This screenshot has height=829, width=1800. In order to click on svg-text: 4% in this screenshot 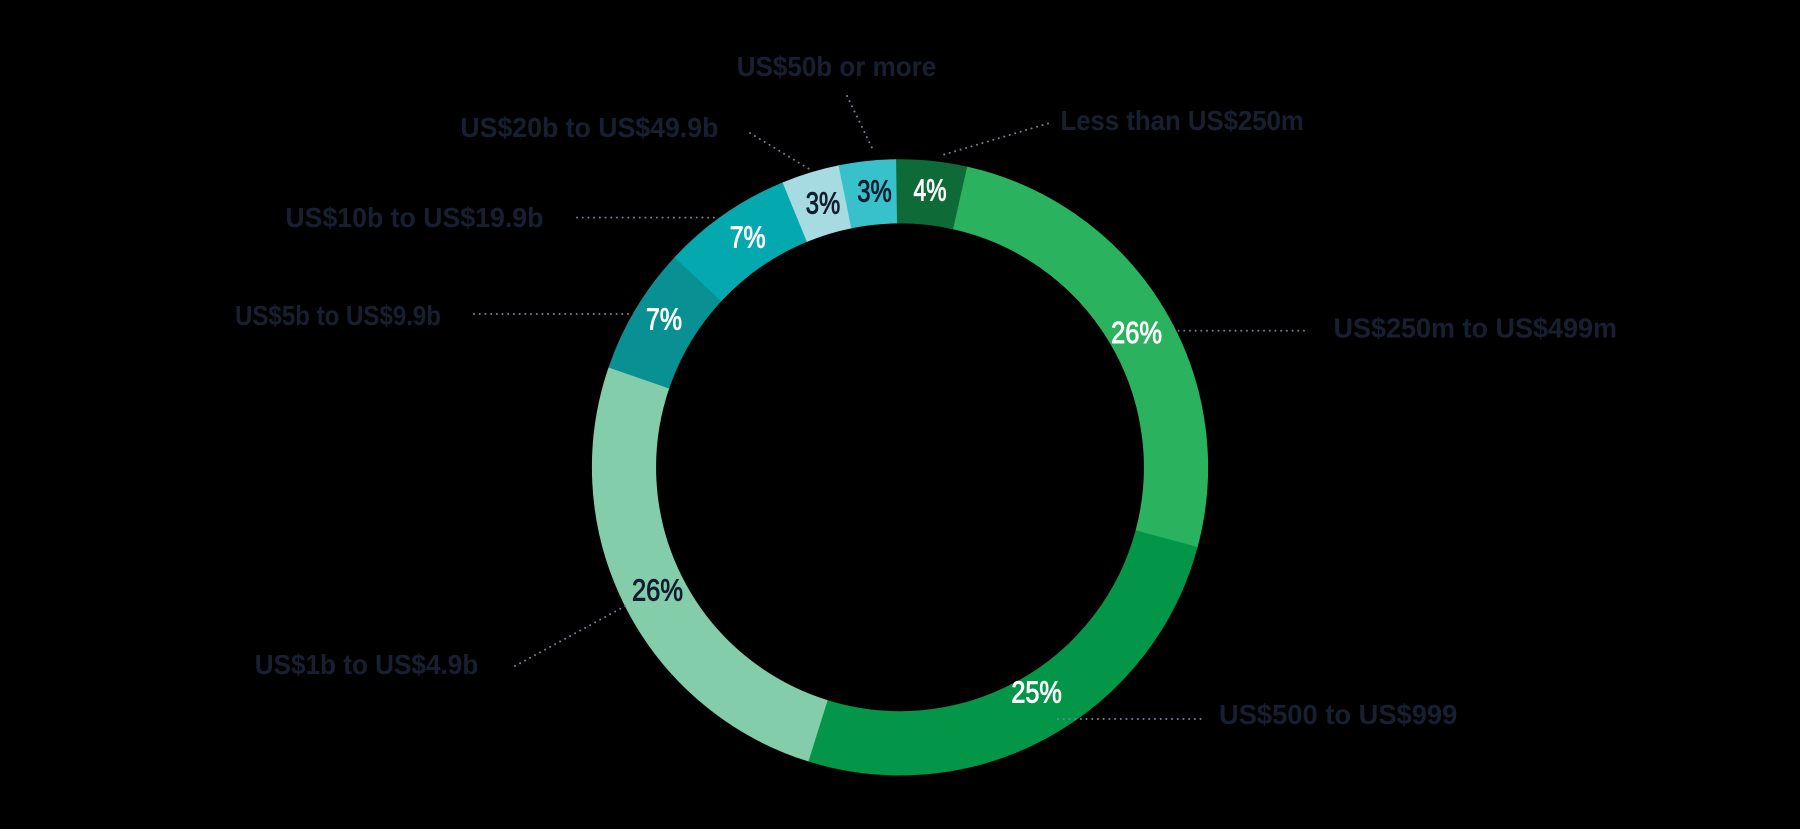, I will do `click(930, 190)`.